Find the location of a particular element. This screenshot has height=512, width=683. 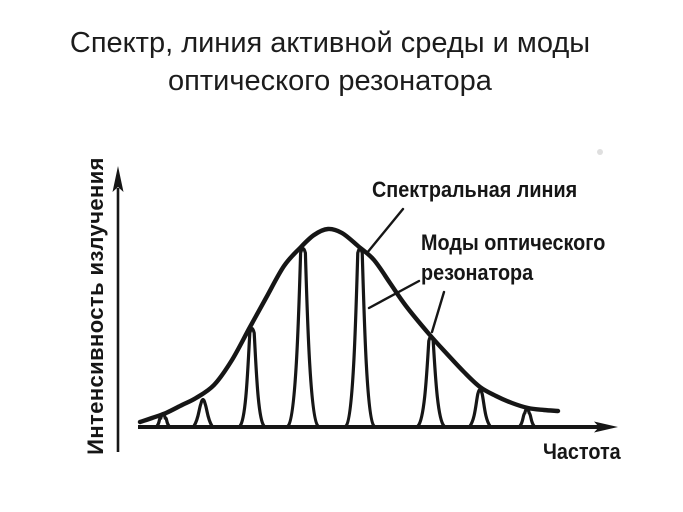

scan-artifact-dot is located at coordinates (600, 152).